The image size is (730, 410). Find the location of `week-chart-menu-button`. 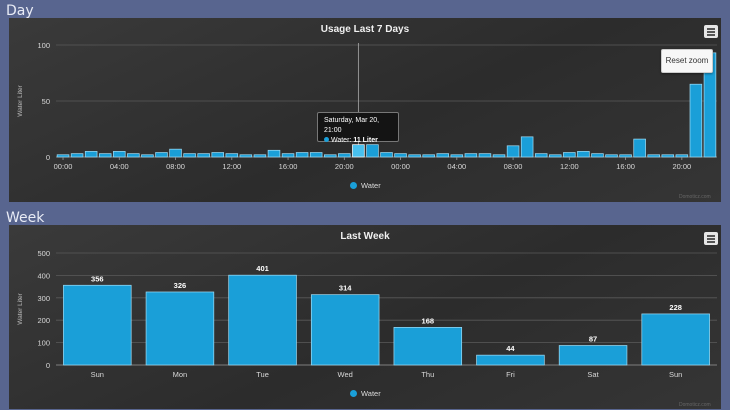

week-chart-menu-button is located at coordinates (711, 238).